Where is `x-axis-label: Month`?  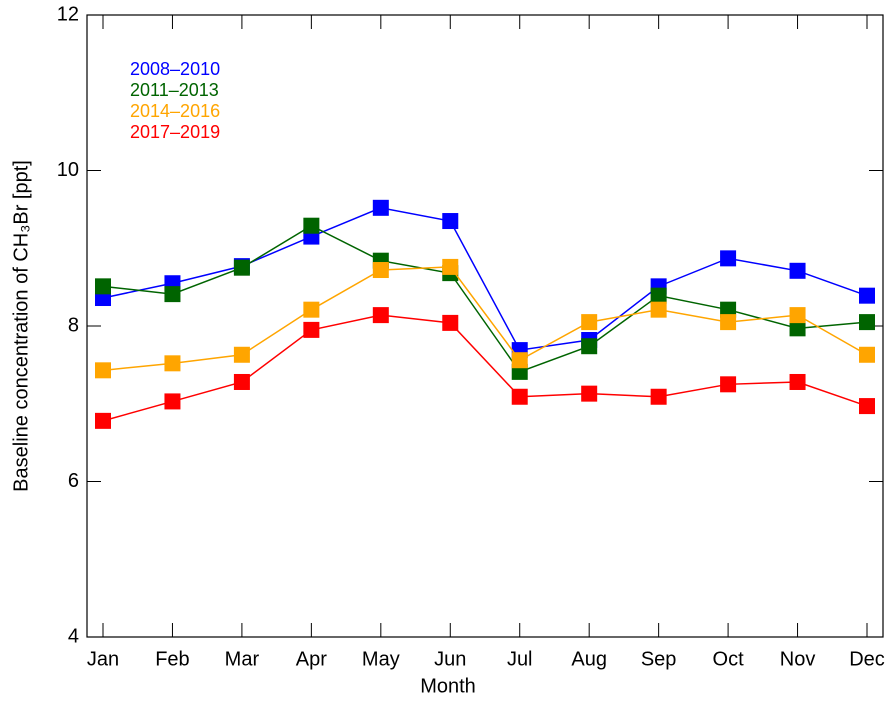
x-axis-label: Month is located at coordinates (448, 686).